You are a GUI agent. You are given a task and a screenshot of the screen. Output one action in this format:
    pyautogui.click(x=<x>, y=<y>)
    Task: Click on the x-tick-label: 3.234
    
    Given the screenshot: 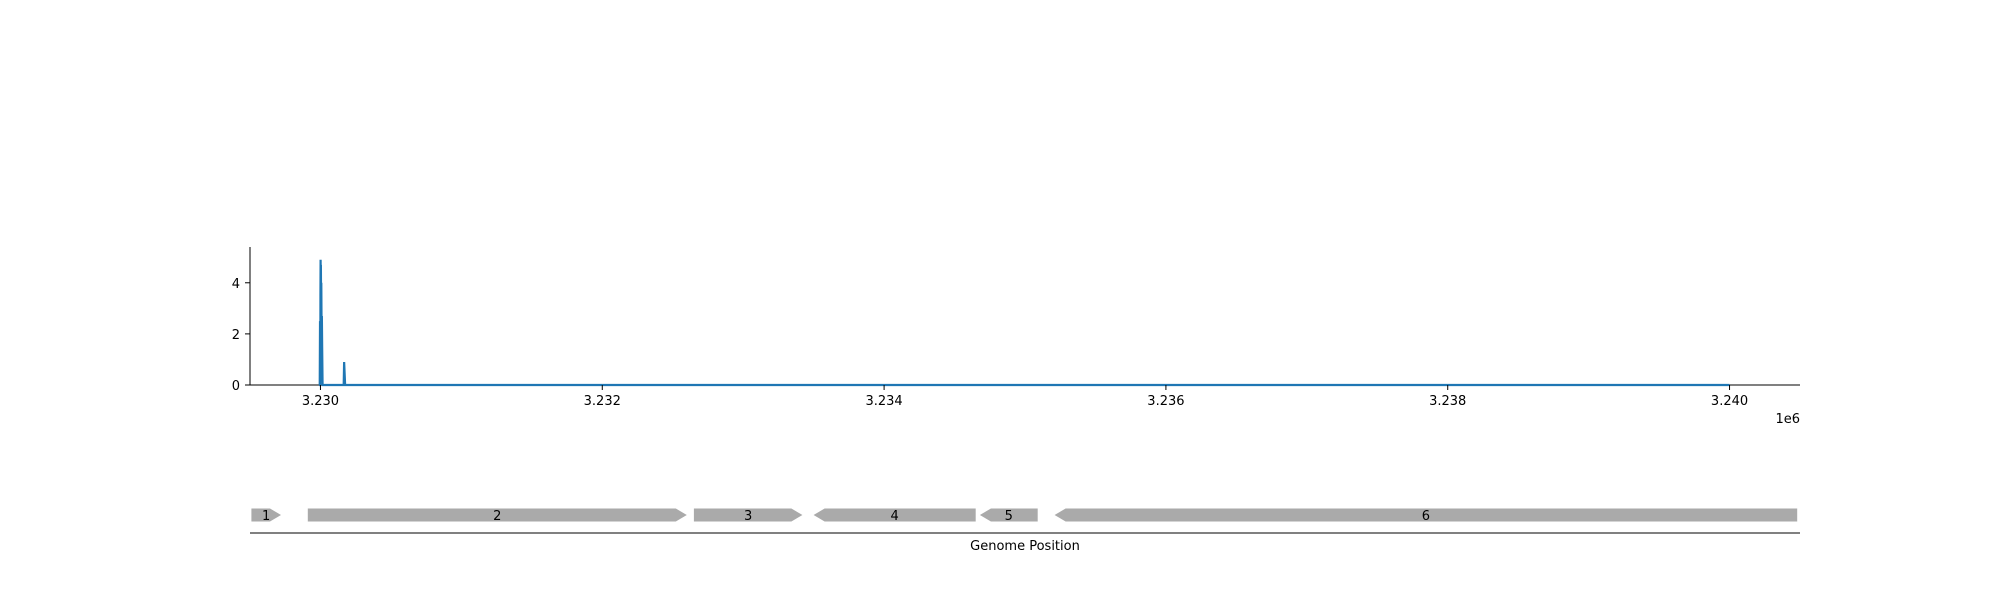 What is the action you would take?
    pyautogui.click(x=883, y=401)
    